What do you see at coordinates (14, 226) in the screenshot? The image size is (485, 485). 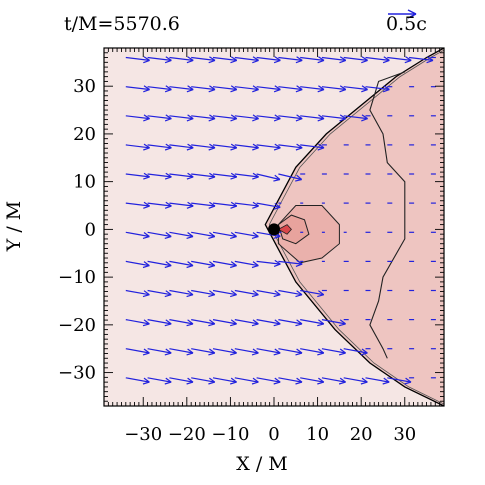 I see `y-axis-label: Y / M` at bounding box center [14, 226].